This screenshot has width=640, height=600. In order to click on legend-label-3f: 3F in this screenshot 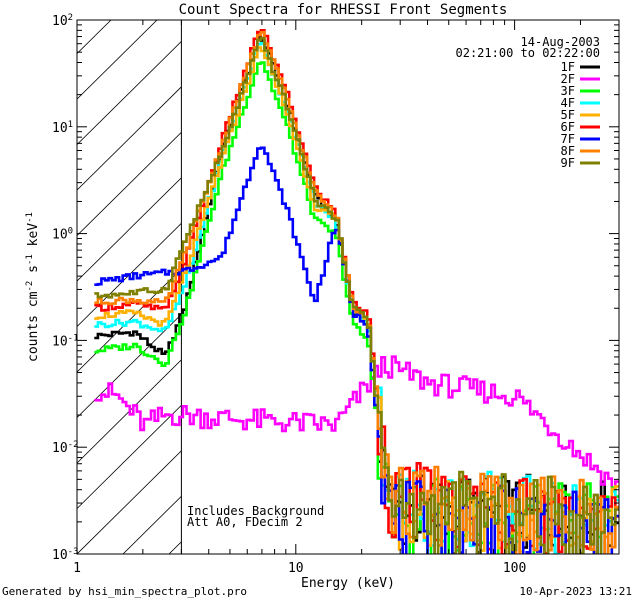, I will do `click(568, 91)`.